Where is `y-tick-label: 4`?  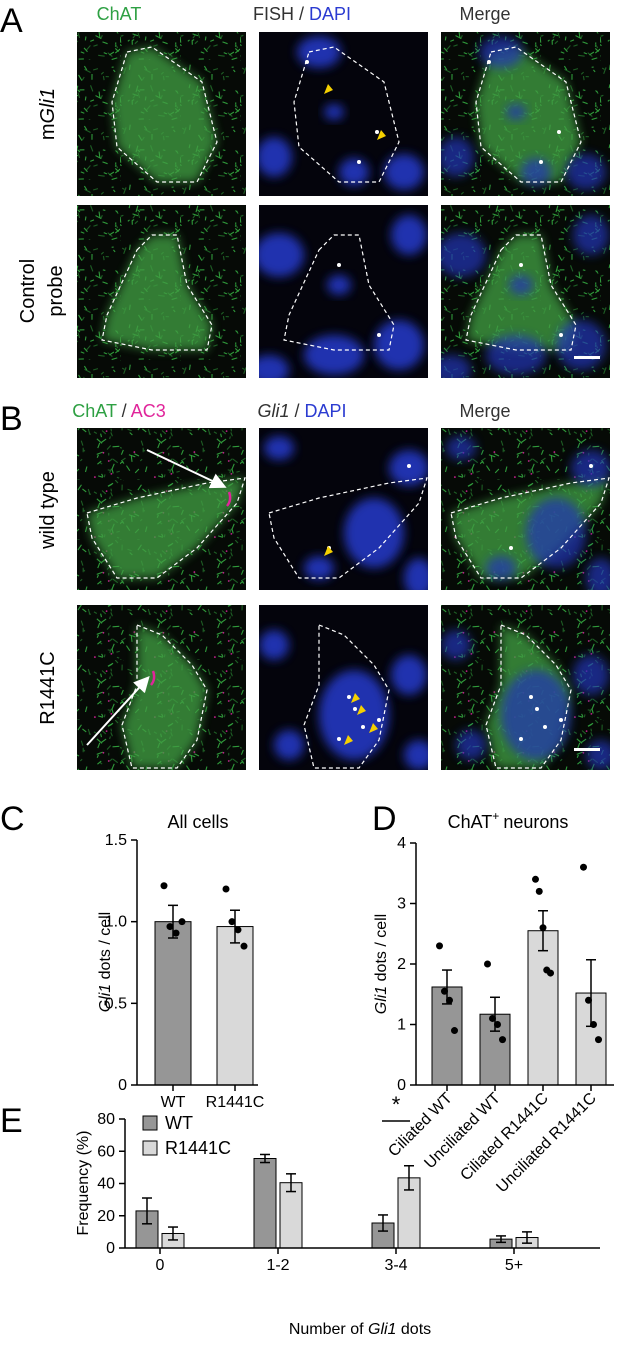
y-tick-label: 4 is located at coordinates (401, 843).